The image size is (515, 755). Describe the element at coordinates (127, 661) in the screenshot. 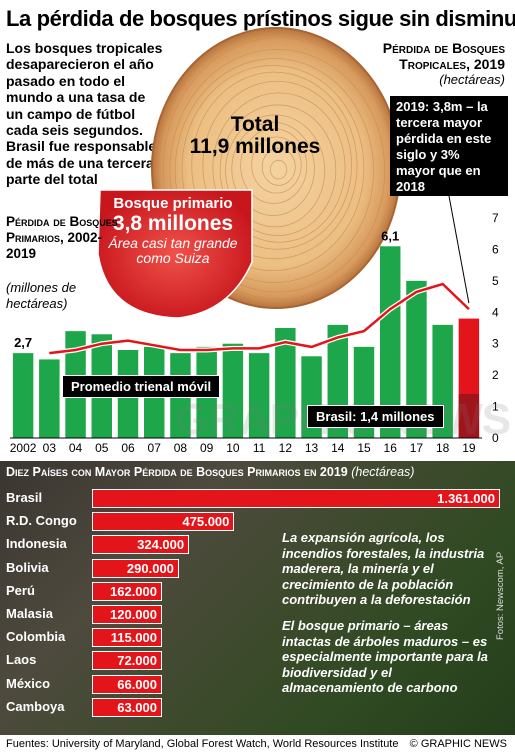

I see `country-bar: 72.000` at that location.